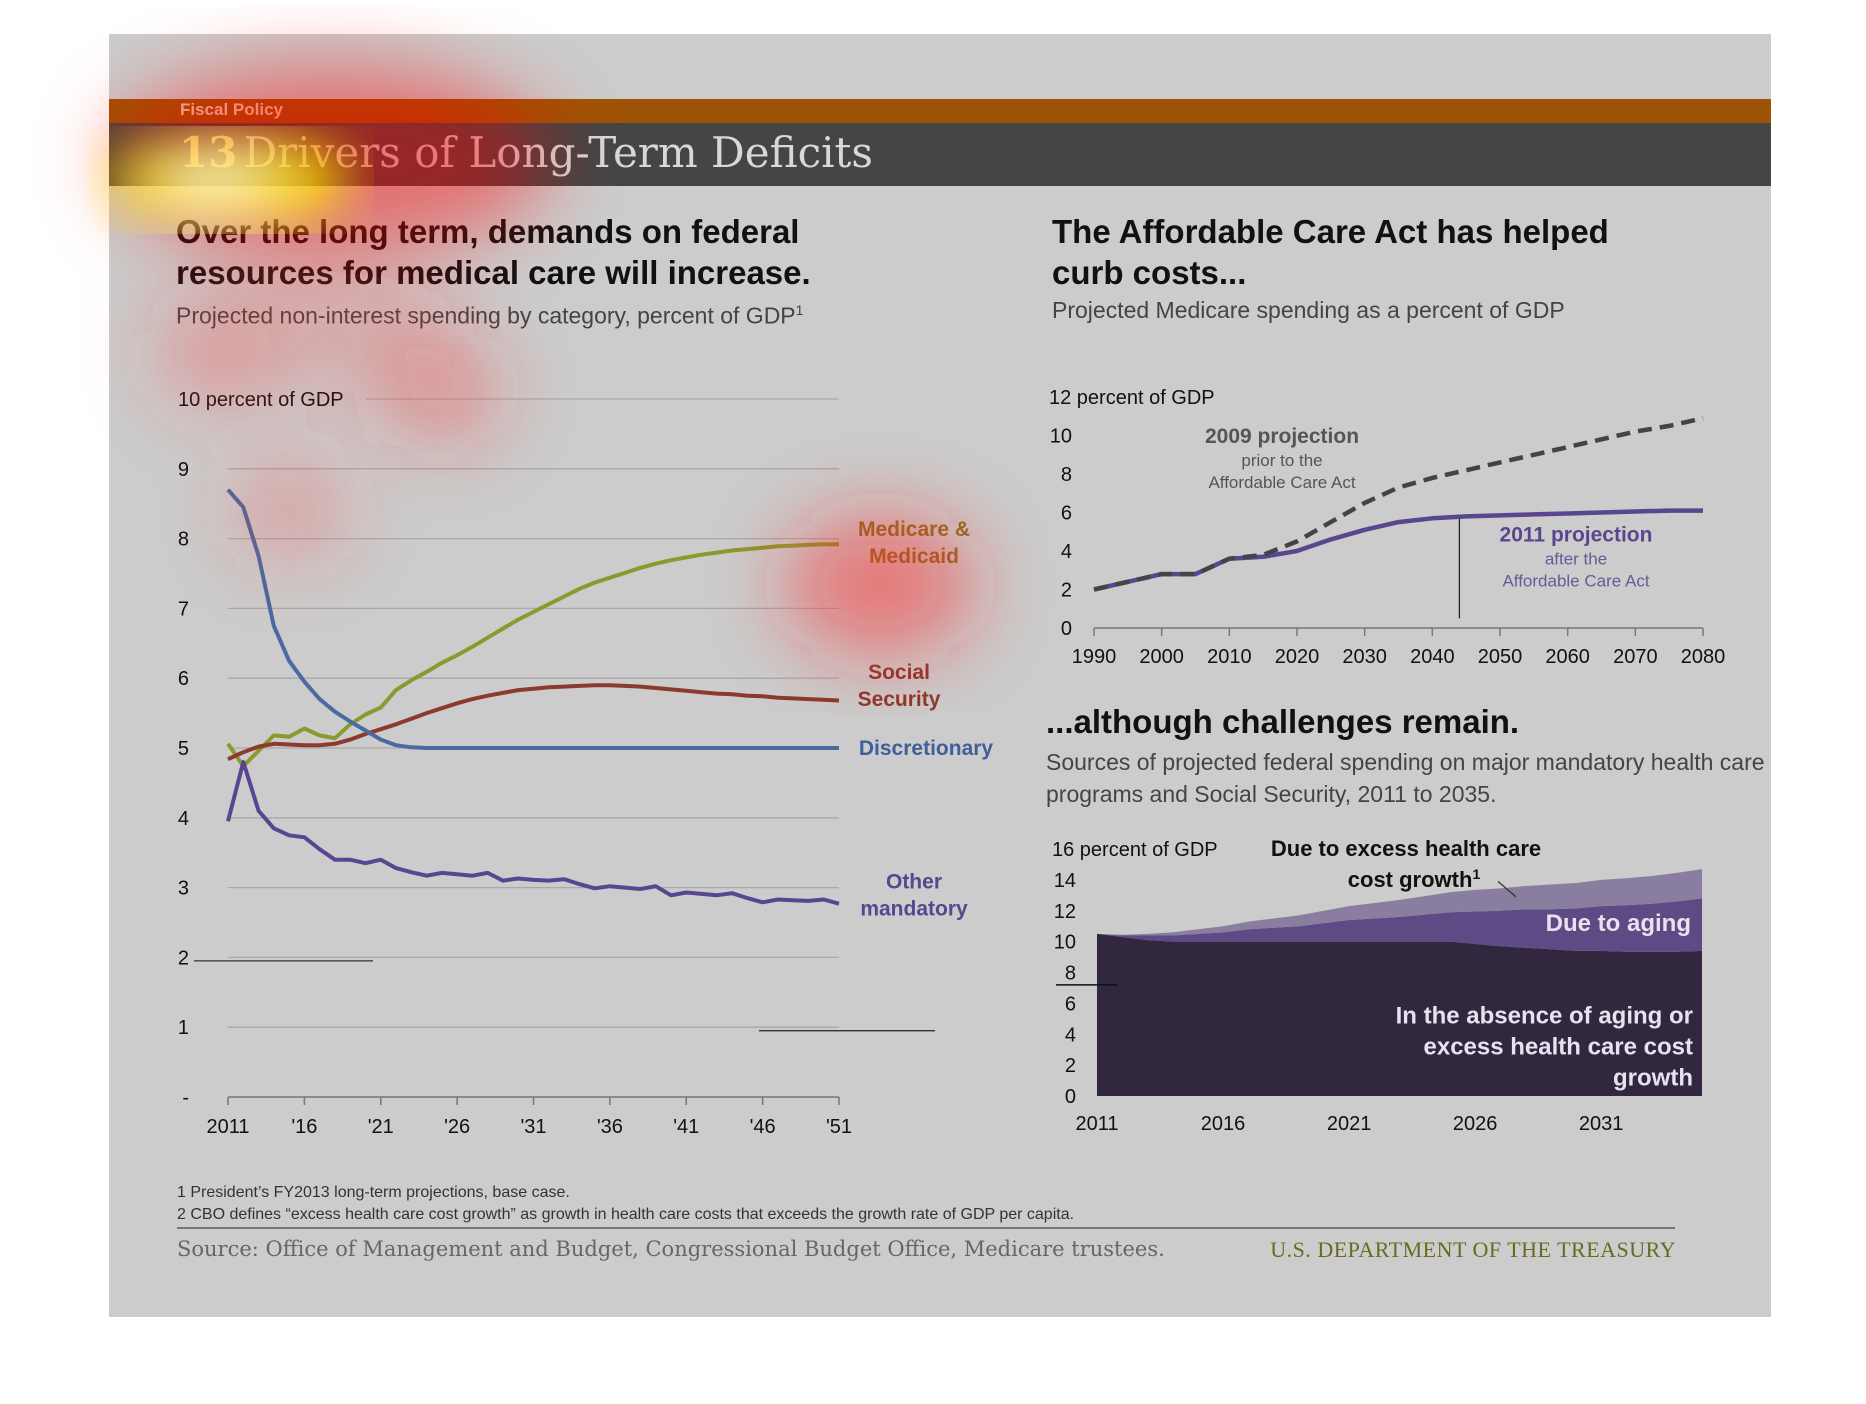 The height and width of the screenshot is (1404, 1866). I want to click on x-tick-label-2020: 2020, so click(1297, 657).